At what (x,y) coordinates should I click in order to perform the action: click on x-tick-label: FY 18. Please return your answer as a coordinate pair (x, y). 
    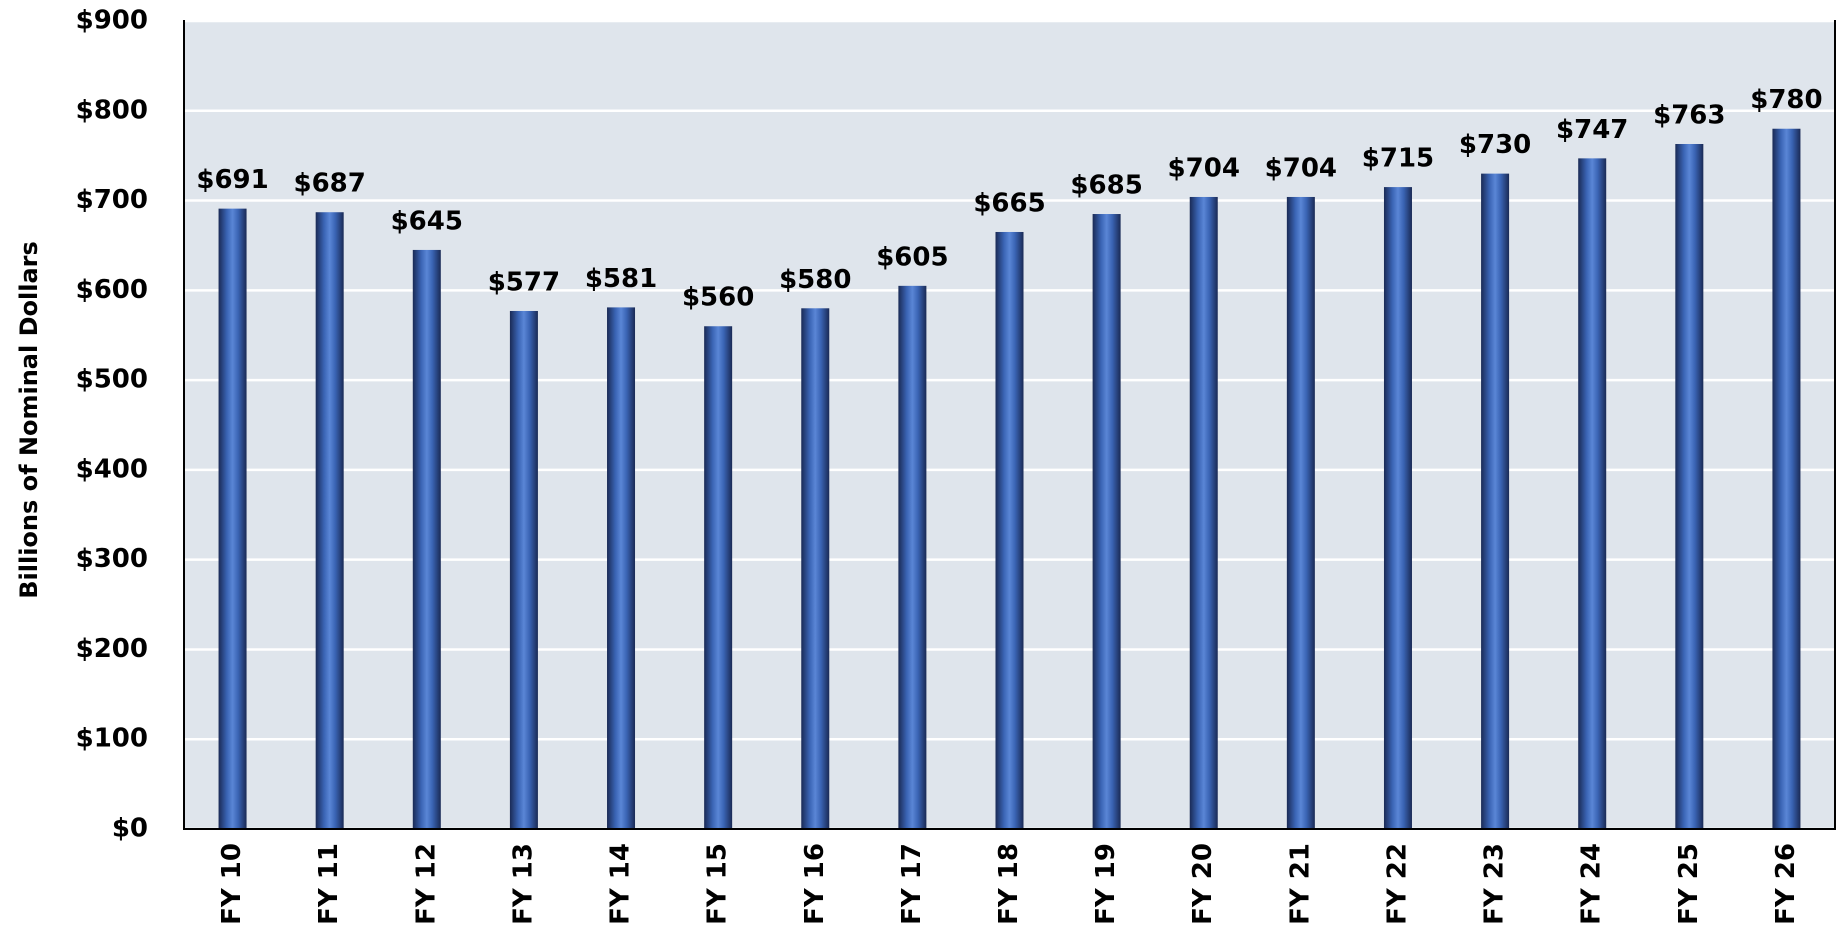
    Looking at the image, I should click on (1009, 884).